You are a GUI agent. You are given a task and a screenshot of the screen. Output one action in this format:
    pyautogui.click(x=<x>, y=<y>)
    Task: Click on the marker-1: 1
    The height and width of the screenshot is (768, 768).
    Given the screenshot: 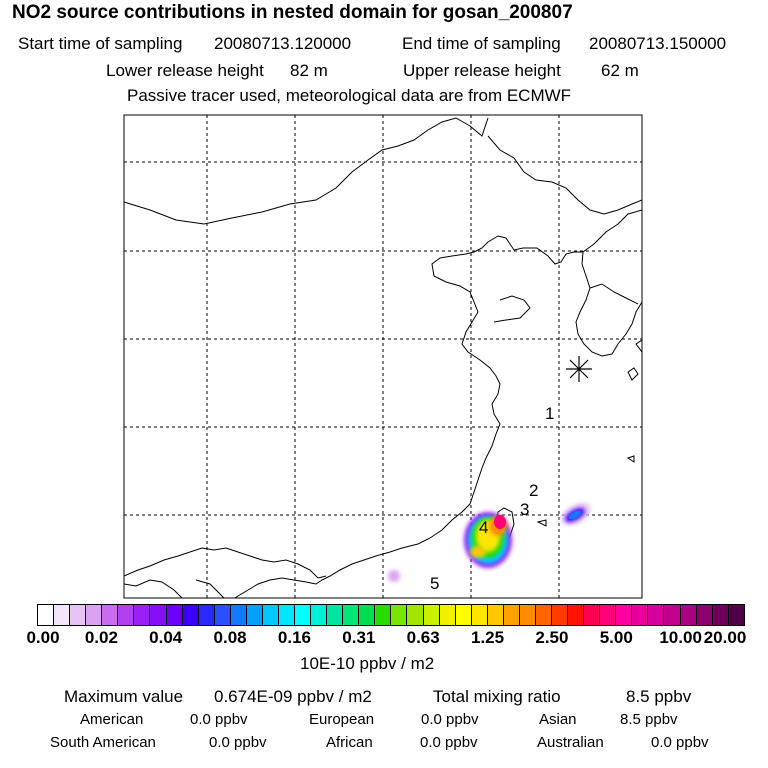 What is the action you would take?
    pyautogui.click(x=549, y=413)
    